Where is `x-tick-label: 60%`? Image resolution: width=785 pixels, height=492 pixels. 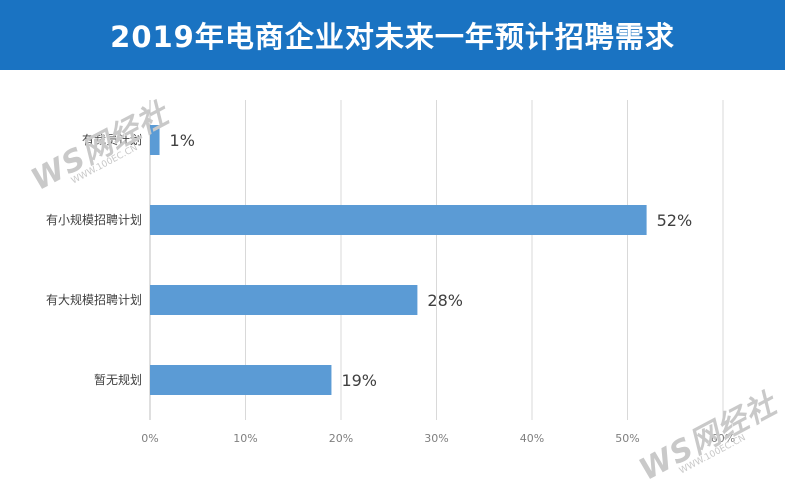 x-tick-label: 60% is located at coordinates (723, 438).